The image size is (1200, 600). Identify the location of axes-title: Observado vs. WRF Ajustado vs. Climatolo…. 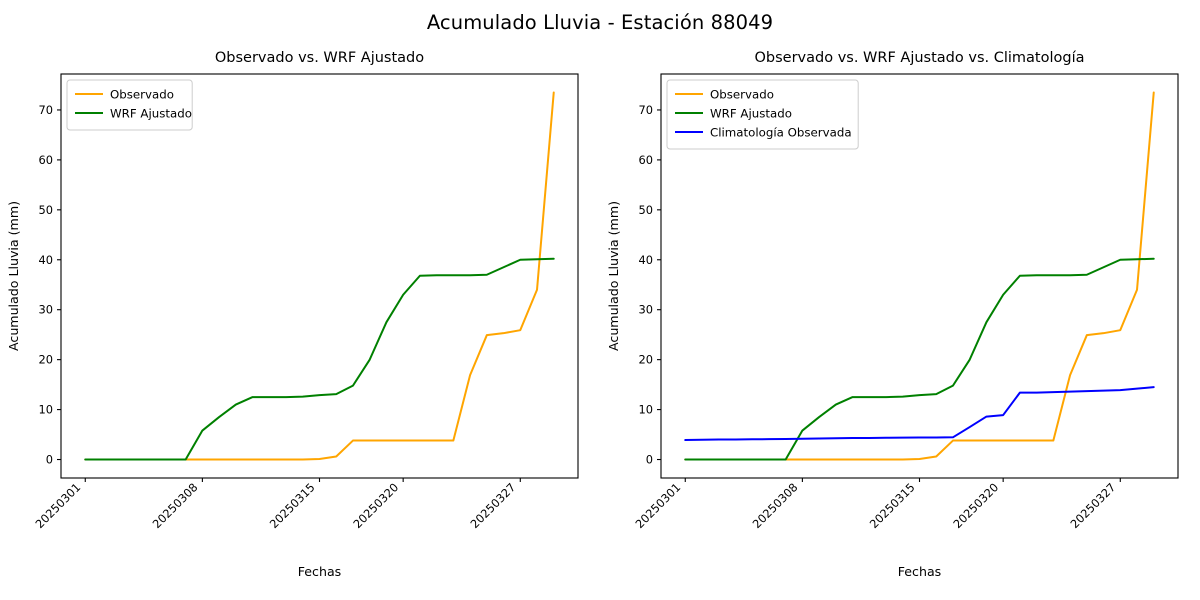
(920, 58).